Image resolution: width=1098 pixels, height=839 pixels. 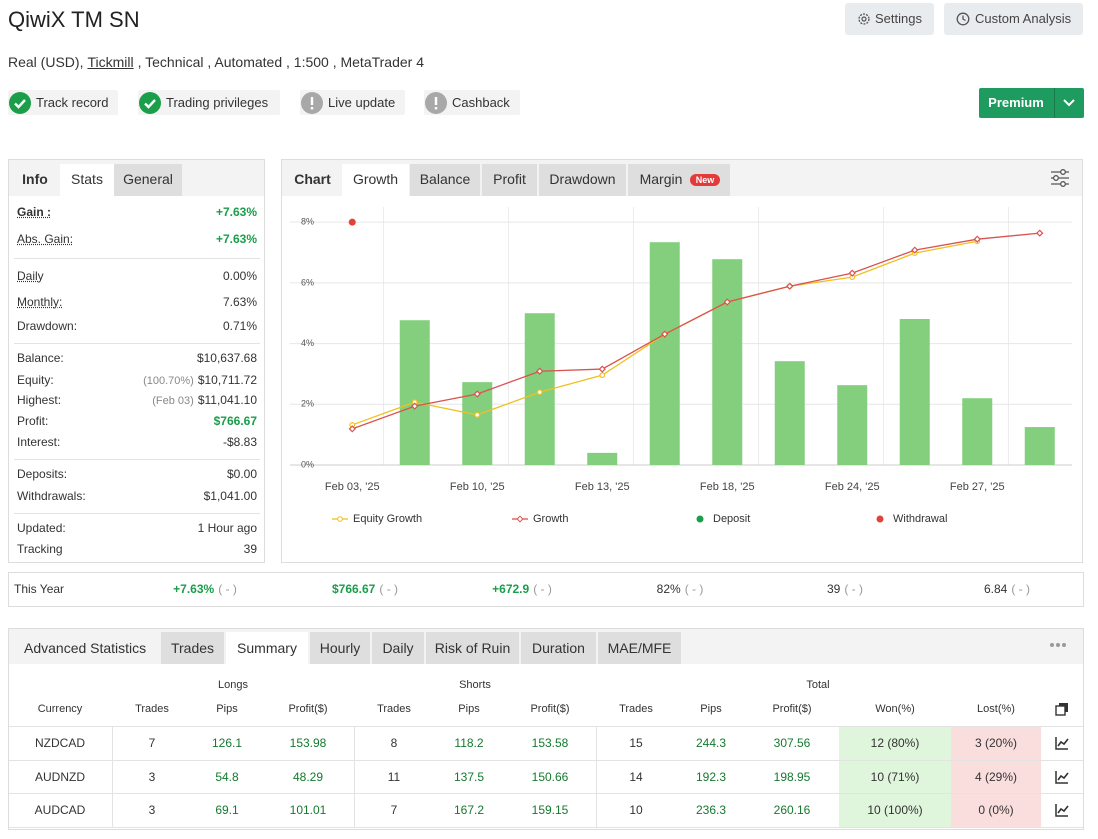 What do you see at coordinates (250, 549) in the screenshot?
I see `stat-value-text: 39` at bounding box center [250, 549].